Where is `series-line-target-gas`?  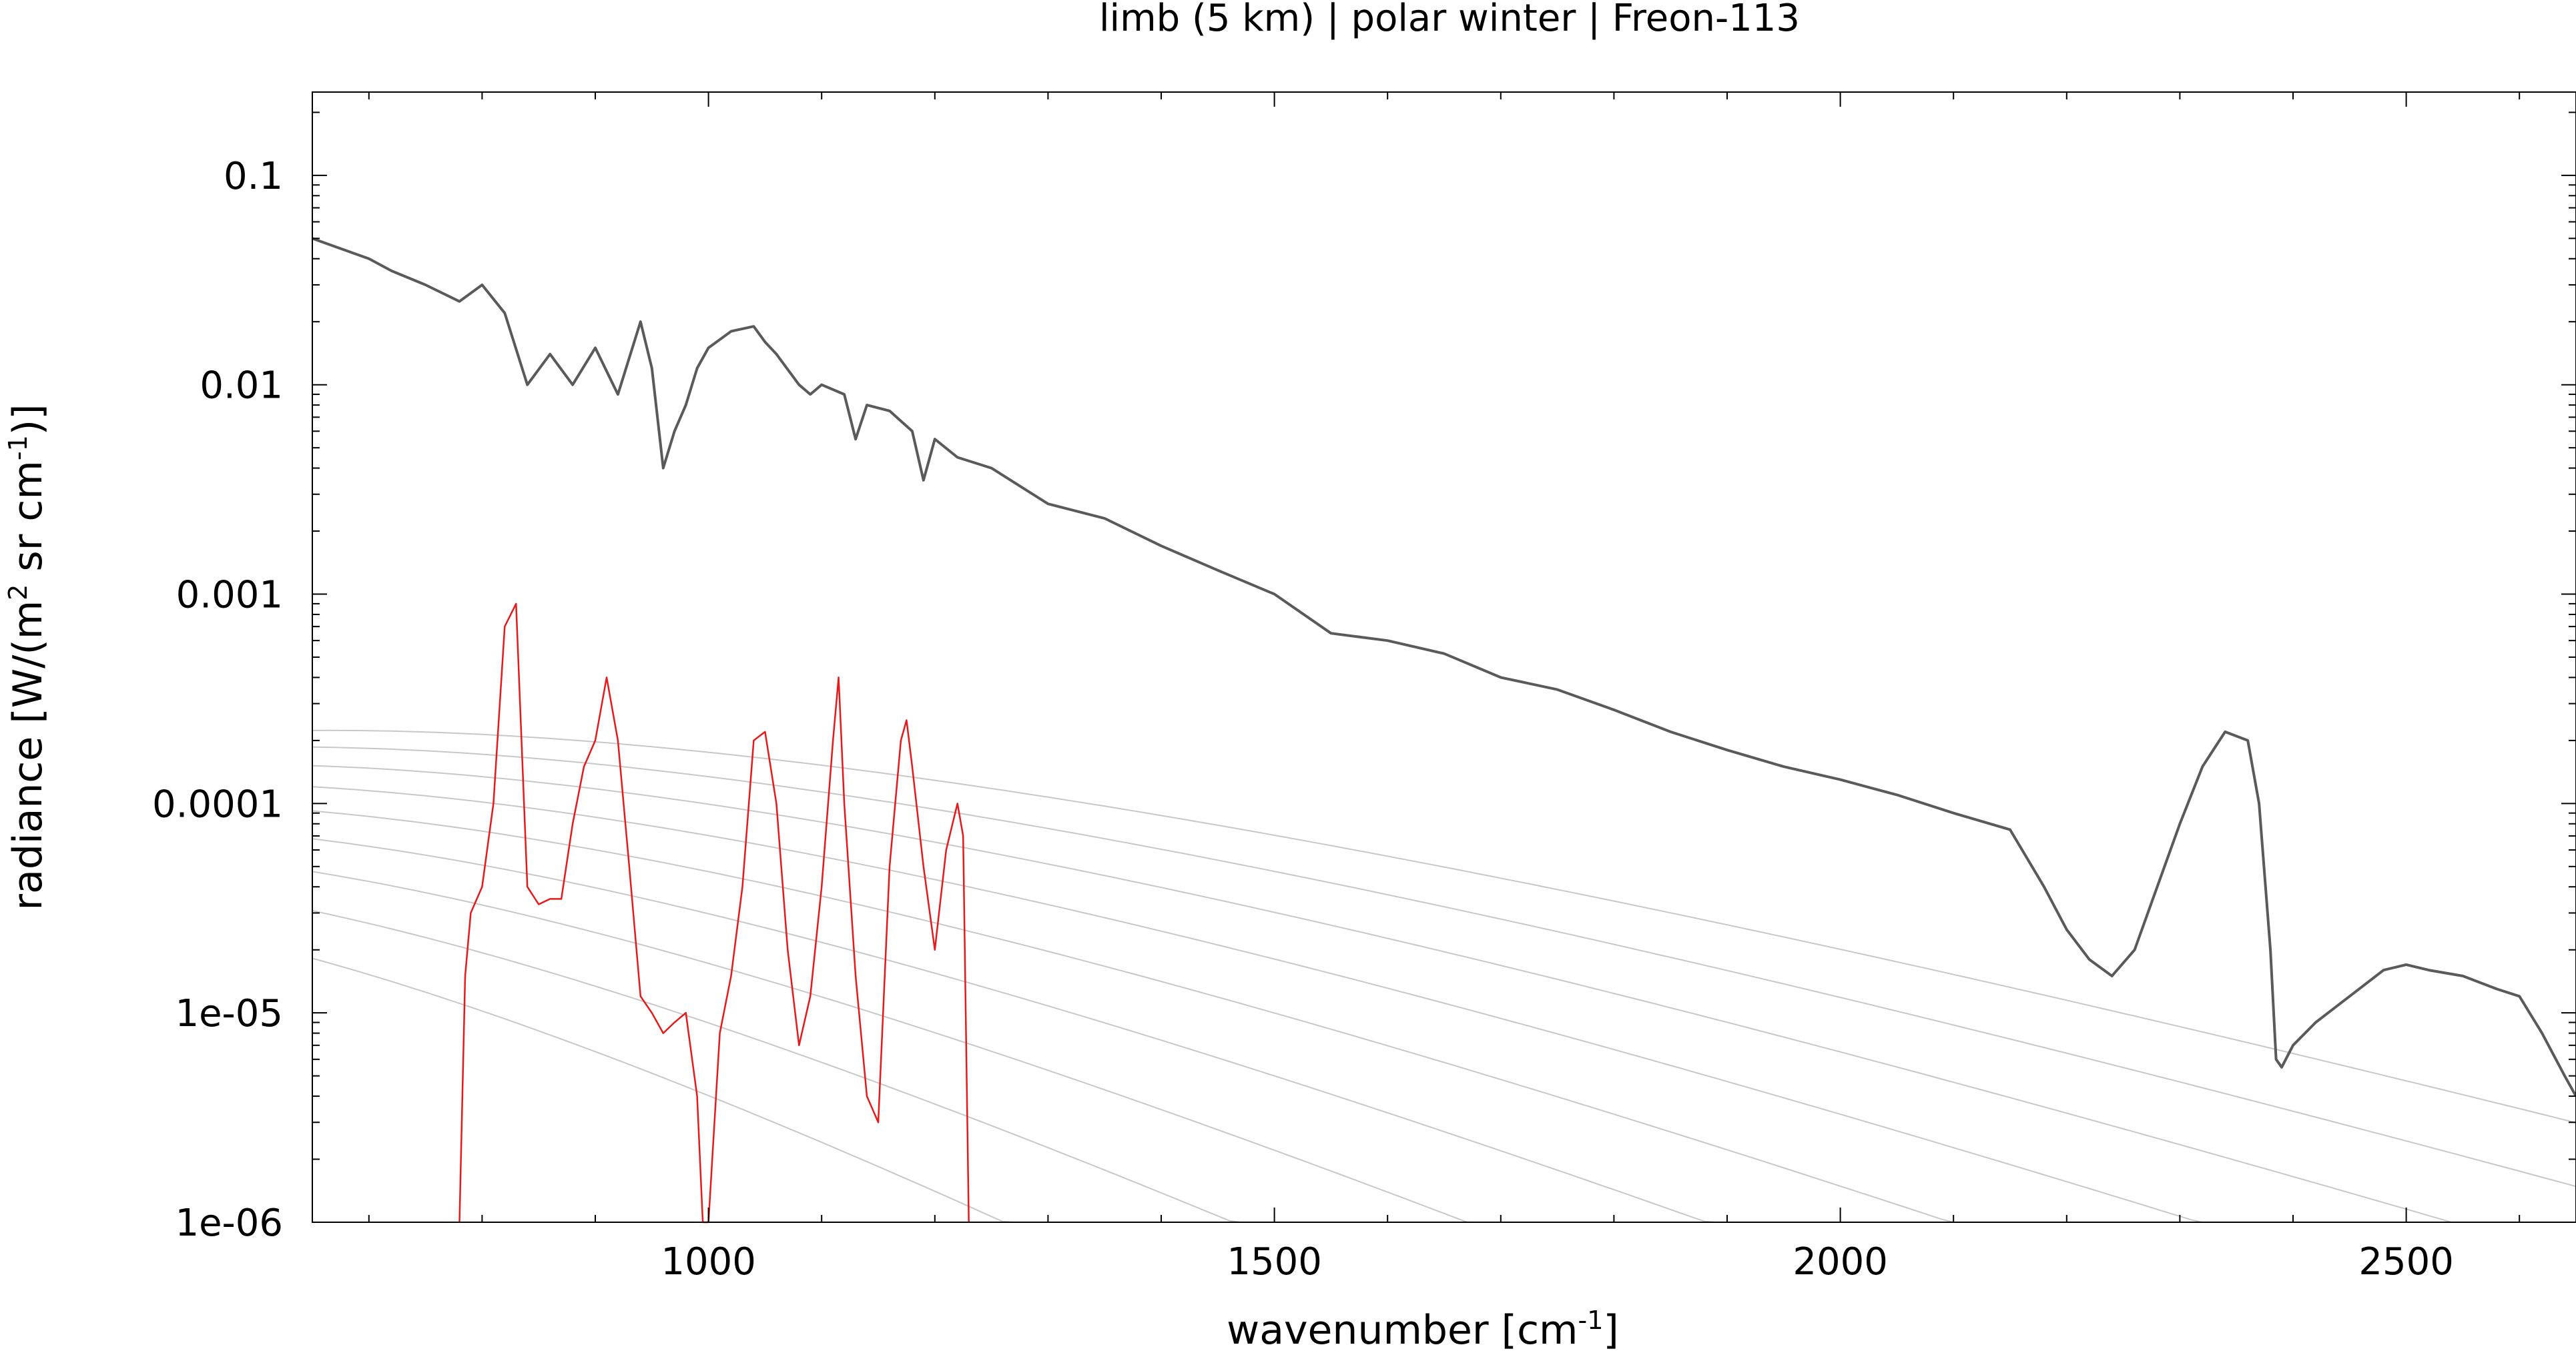 series-line-target-gas is located at coordinates (714, 913).